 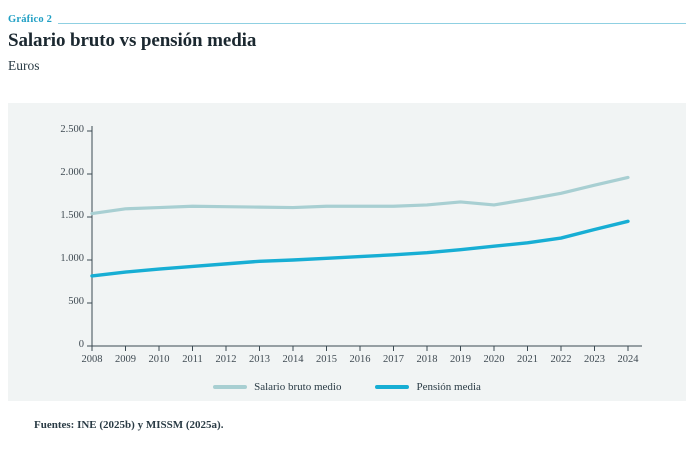 I want to click on y-axis-tick-label: 500, so click(x=76, y=301).